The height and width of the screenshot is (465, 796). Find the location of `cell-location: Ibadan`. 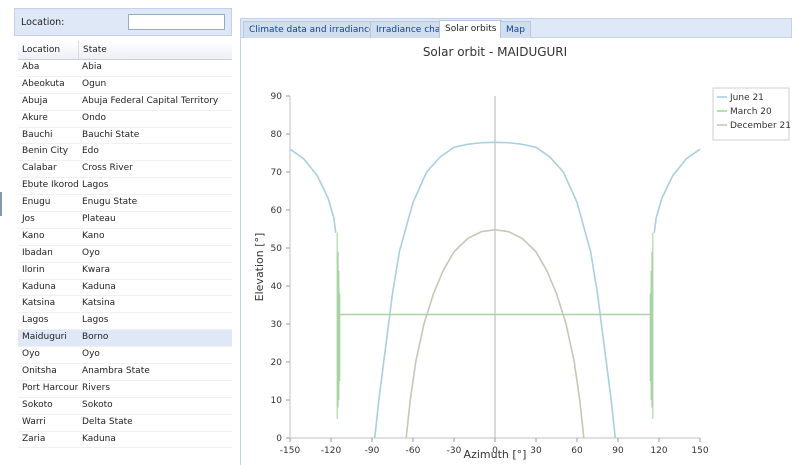

cell-location: Ibadan is located at coordinates (37, 252).